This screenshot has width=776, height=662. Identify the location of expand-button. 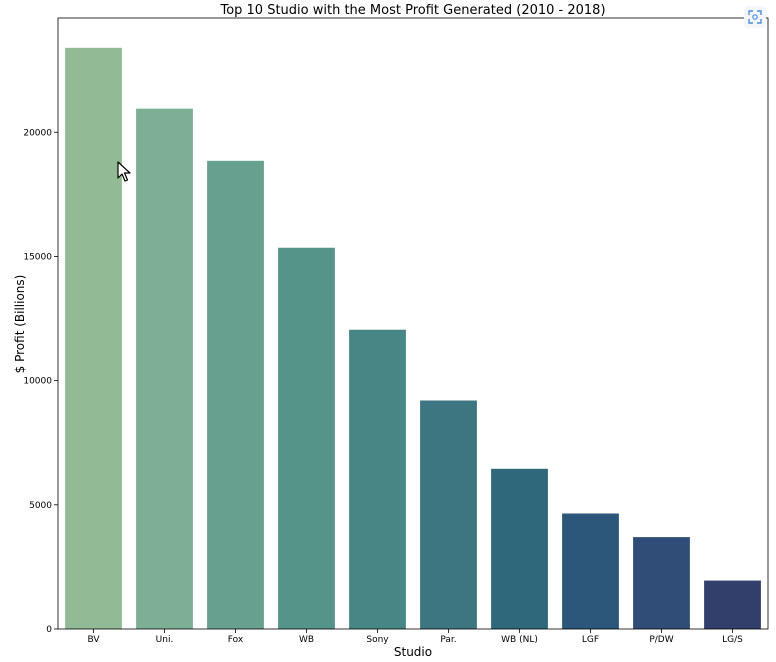
(755, 17).